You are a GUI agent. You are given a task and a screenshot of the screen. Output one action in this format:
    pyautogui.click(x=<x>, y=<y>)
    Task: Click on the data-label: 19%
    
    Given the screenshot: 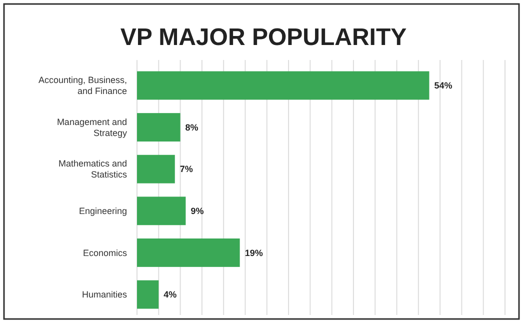 What is the action you would take?
    pyautogui.click(x=253, y=253)
    